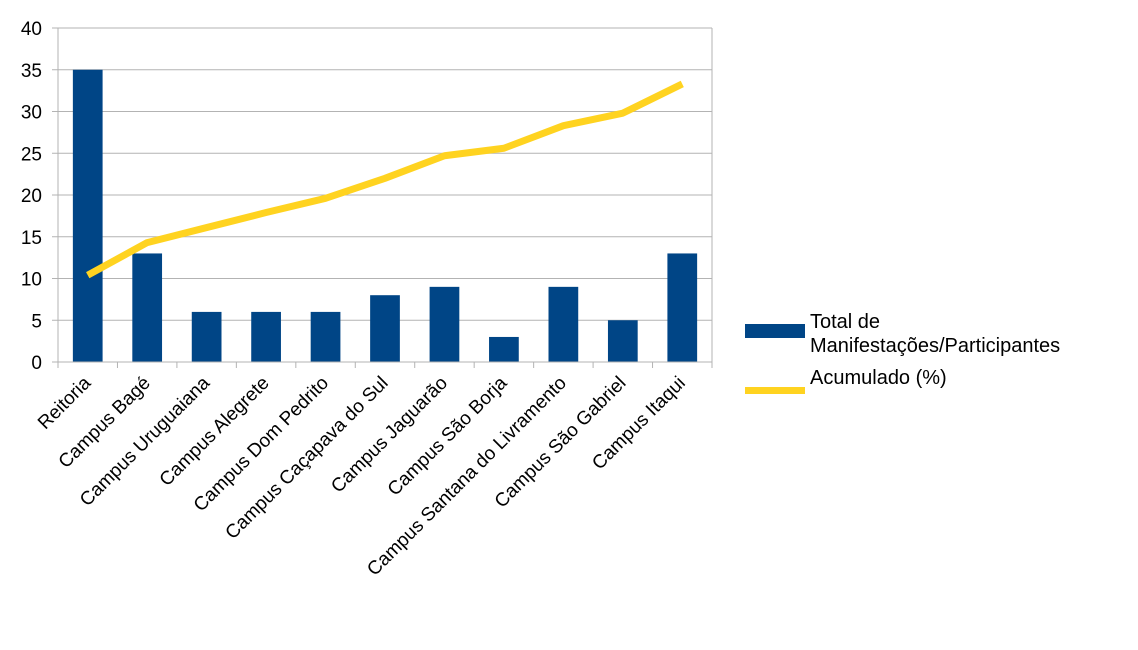 The height and width of the screenshot is (650, 1138). What do you see at coordinates (31, 280) in the screenshot?
I see `y-tick-label: 10` at bounding box center [31, 280].